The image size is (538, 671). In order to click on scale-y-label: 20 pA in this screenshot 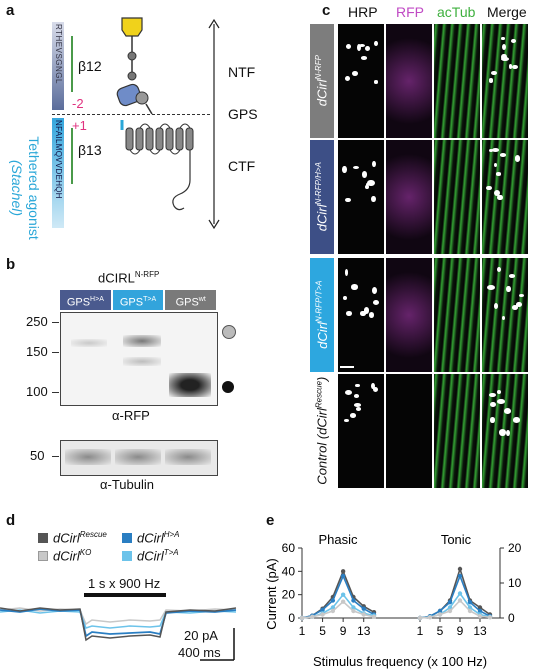, I will do `click(201, 635)`.